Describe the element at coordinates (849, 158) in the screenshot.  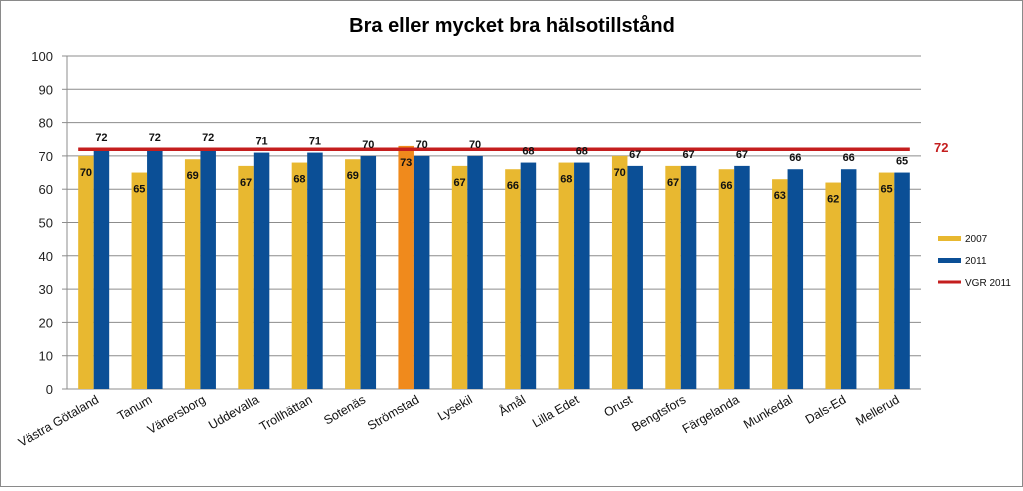
I see `data-label-2011-dals-ed: 66` at that location.